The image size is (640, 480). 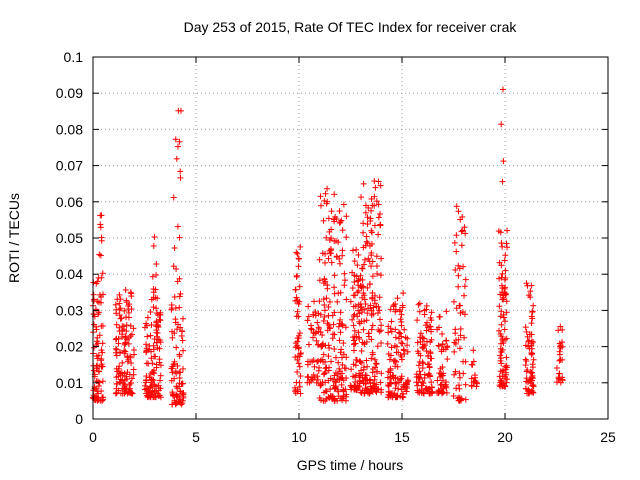 I want to click on y-tick-label: 0.01, so click(x=69, y=383).